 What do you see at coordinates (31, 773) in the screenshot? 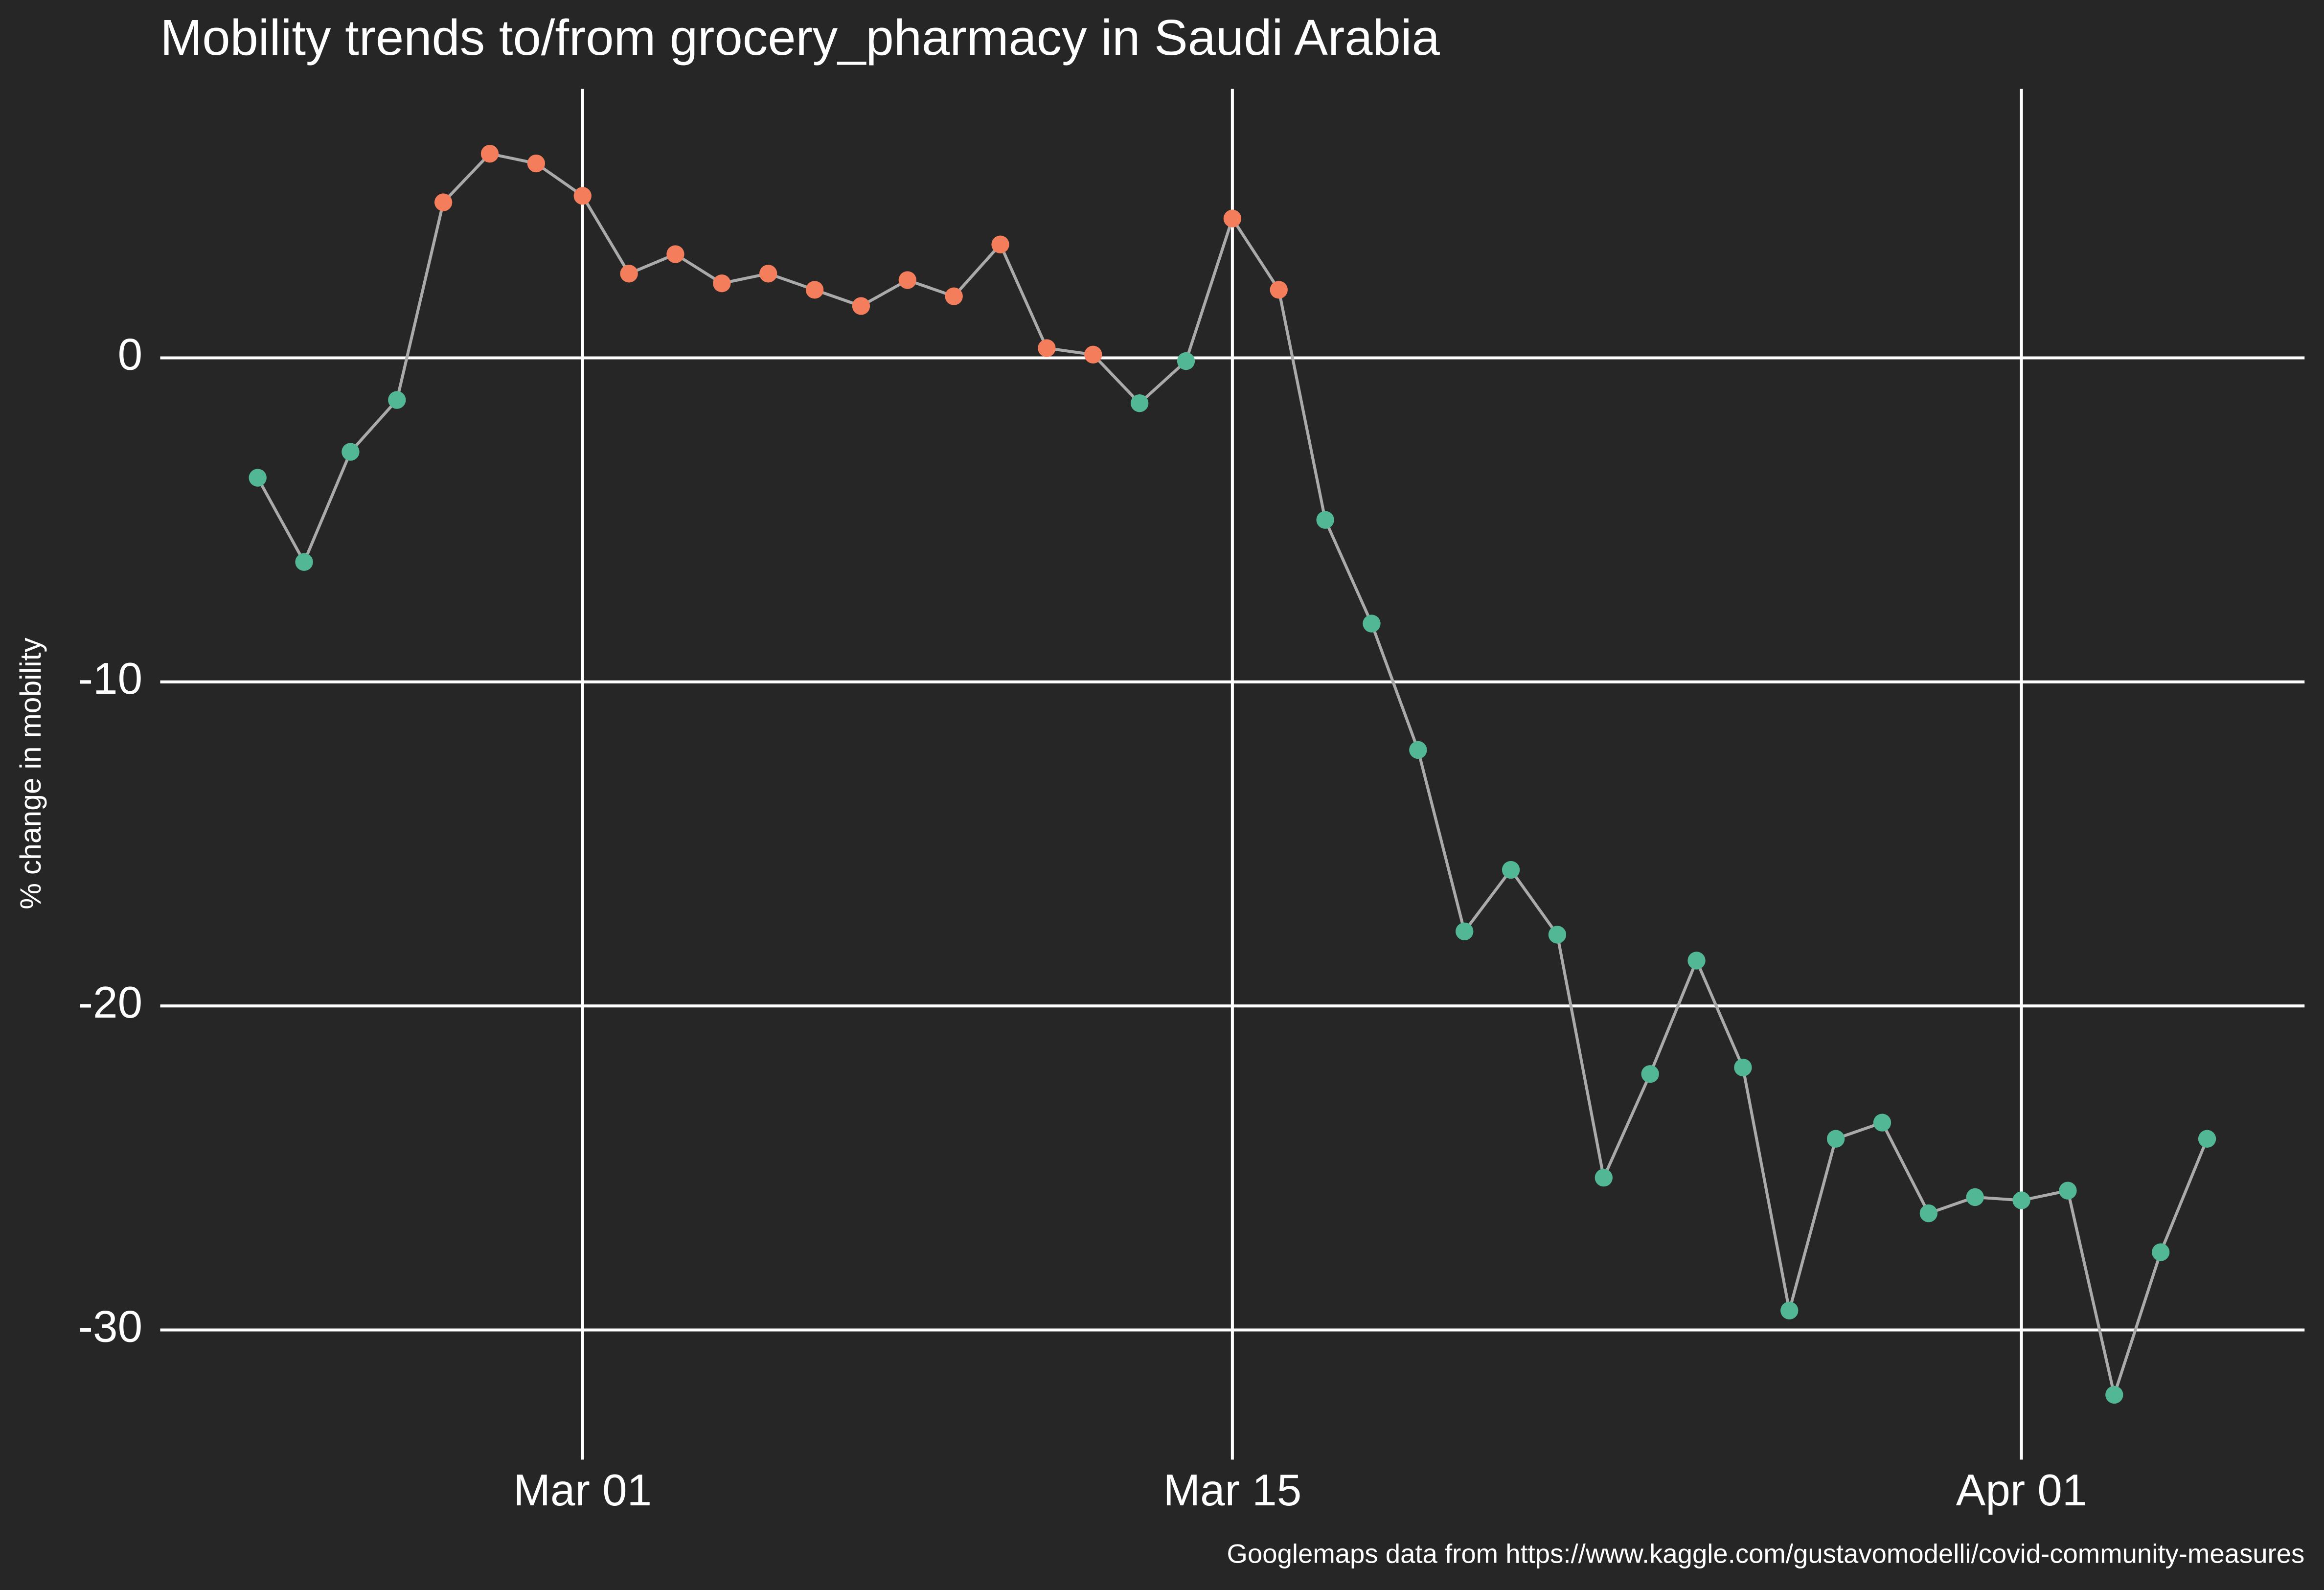
I see `y-axis-label: % change in mobility` at bounding box center [31, 773].